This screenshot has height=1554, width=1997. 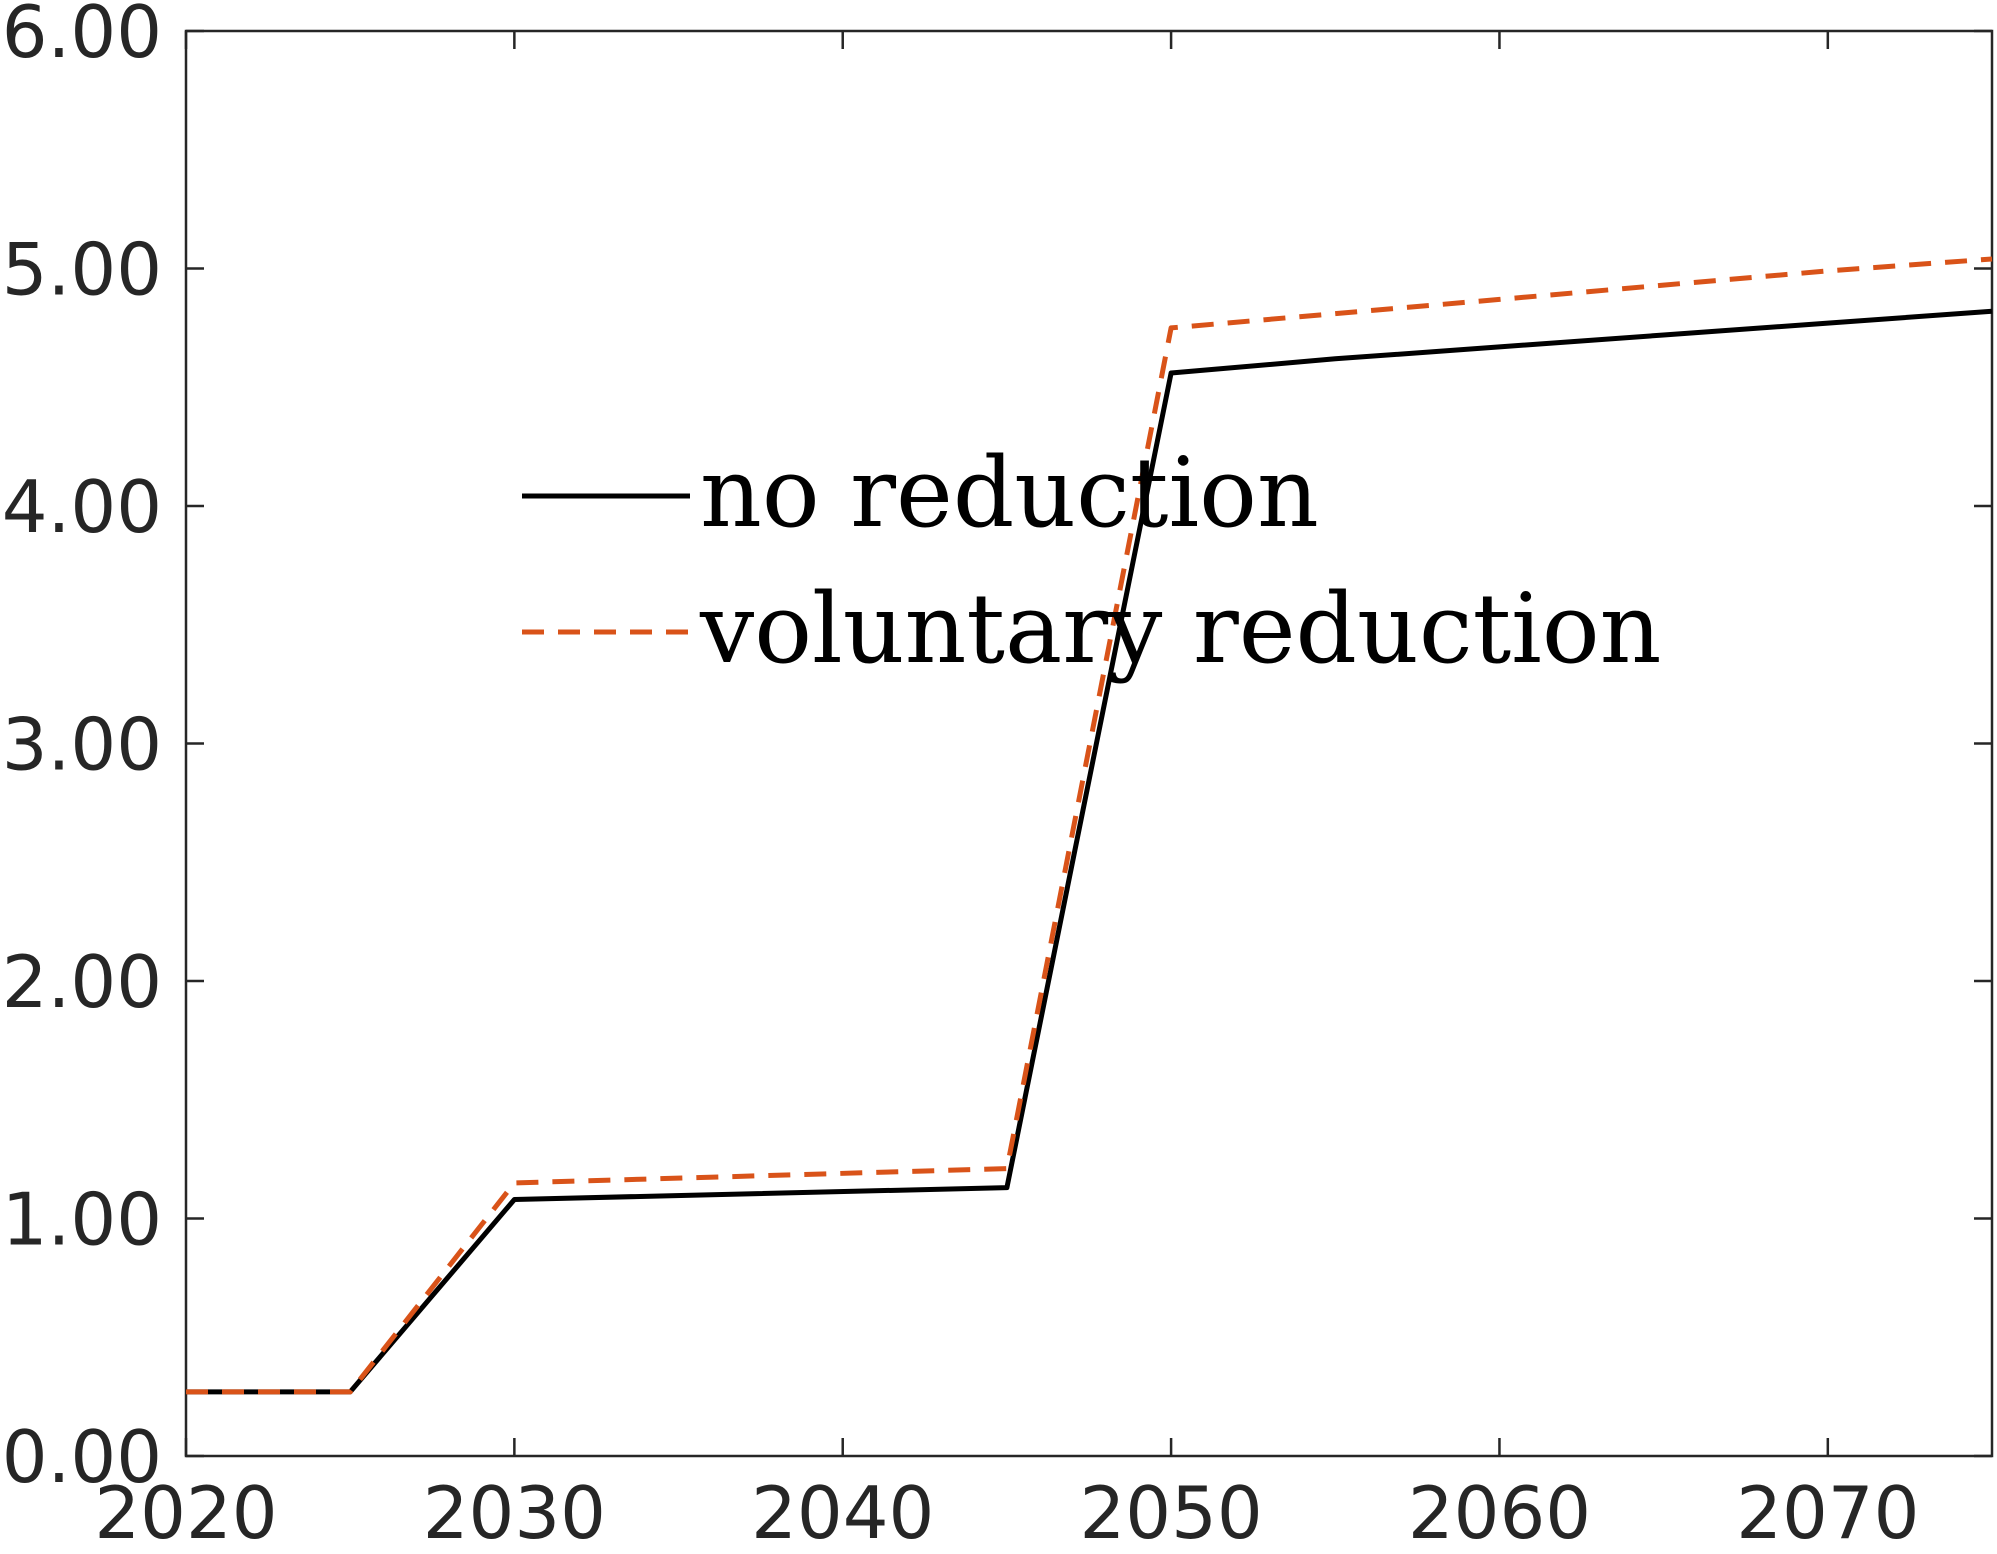 I want to click on y-tick-label: 2.00, so click(x=82, y=982).